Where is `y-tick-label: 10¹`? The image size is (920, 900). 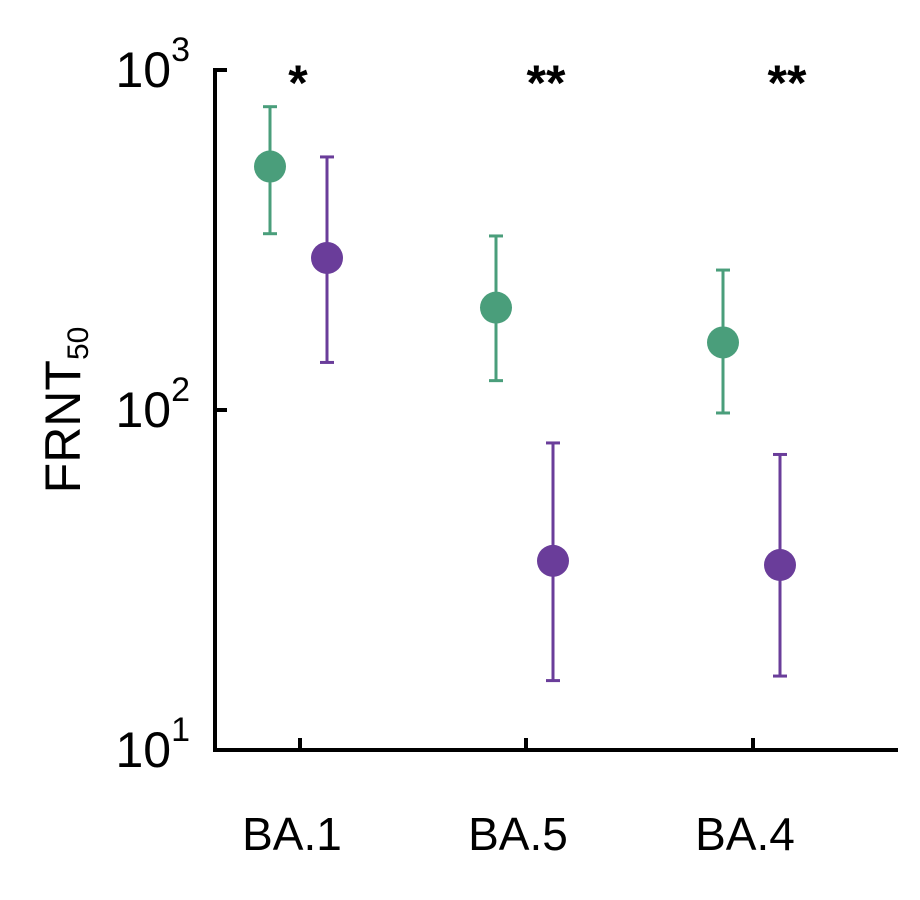 y-tick-label: 10¹ is located at coordinates (152, 744).